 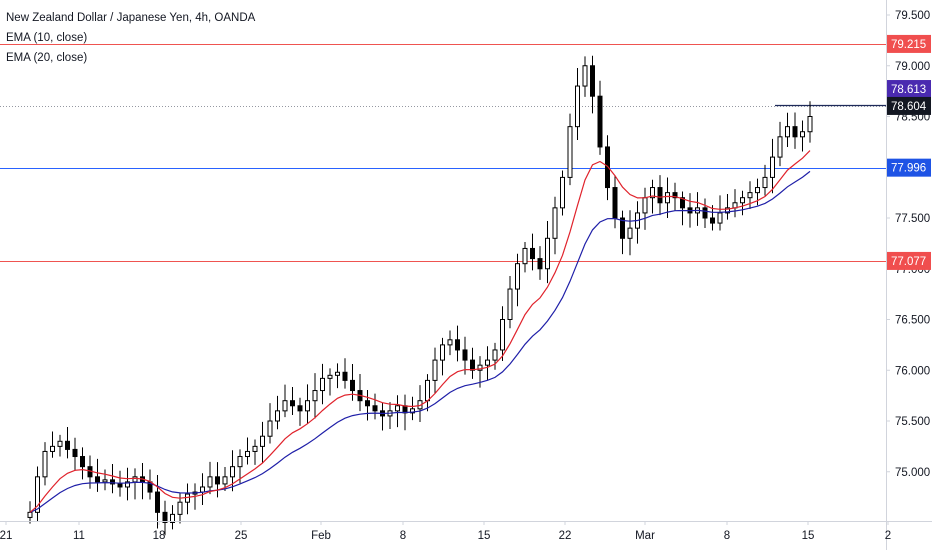 I want to click on x-tick-label: 8, so click(x=727, y=536).